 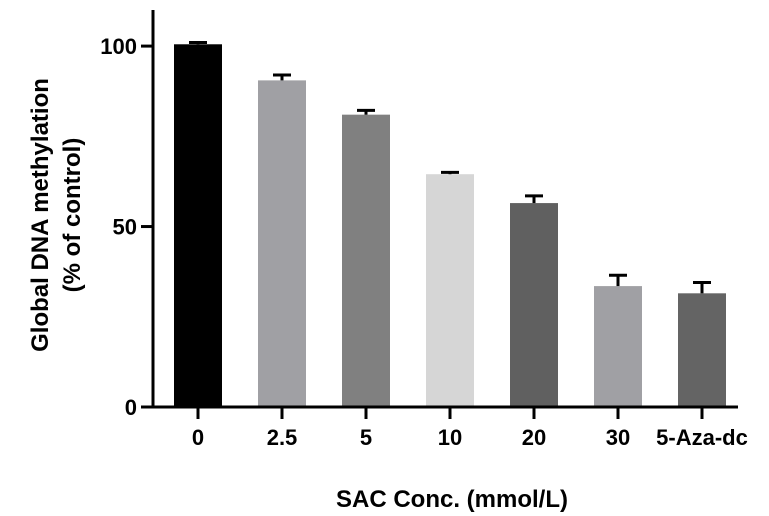 I want to click on x-ticks-group: 0 2.5 5 10 20 30 5-Aza-dc, so click(x=470, y=428).